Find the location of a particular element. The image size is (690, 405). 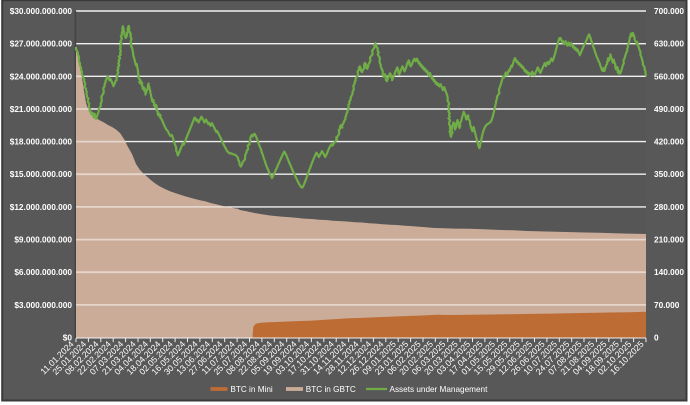

svg-text: BTC in GBTC is located at coordinates (331, 389).